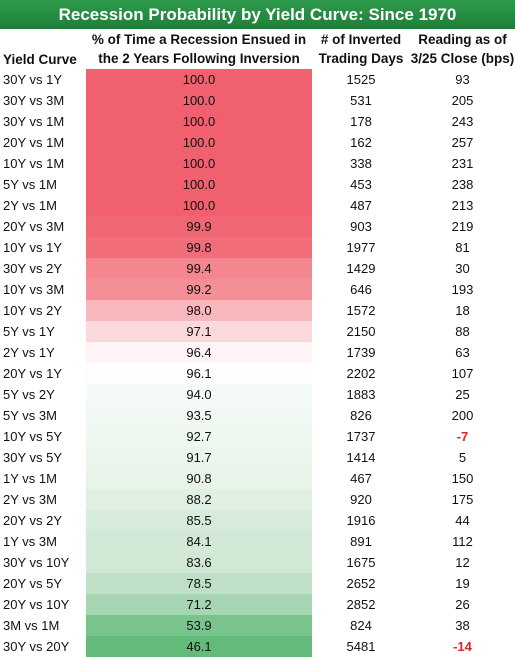  I want to click on header-reading-line2: 3/25 Close (bps), so click(462, 58).